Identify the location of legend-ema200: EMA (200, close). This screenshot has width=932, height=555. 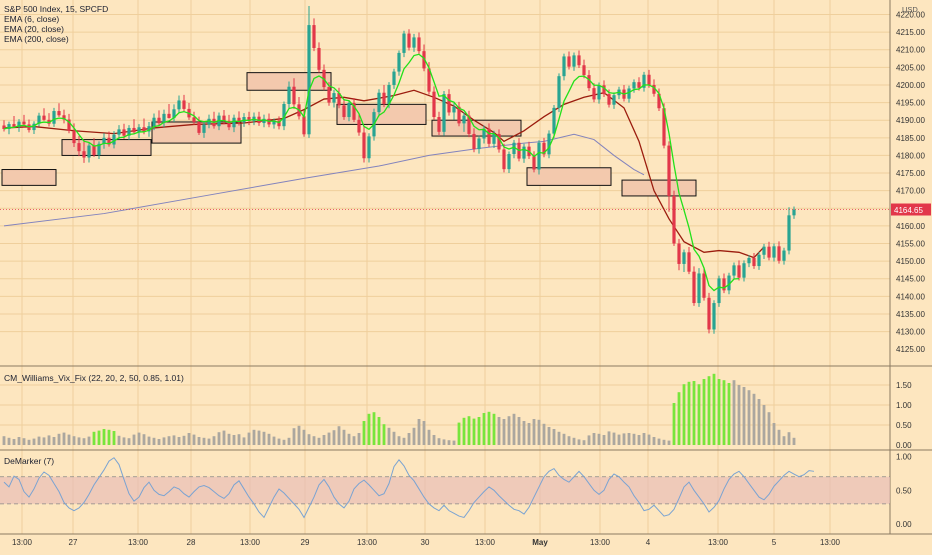
(36, 39).